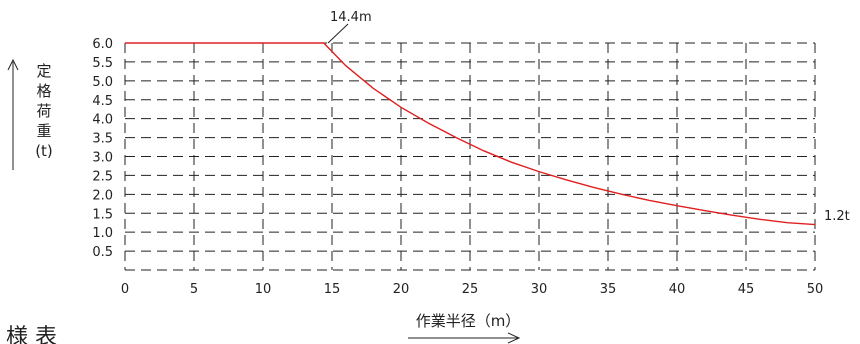 This screenshot has width=860, height=344. I want to click on x-tick-label: 20, so click(401, 289).